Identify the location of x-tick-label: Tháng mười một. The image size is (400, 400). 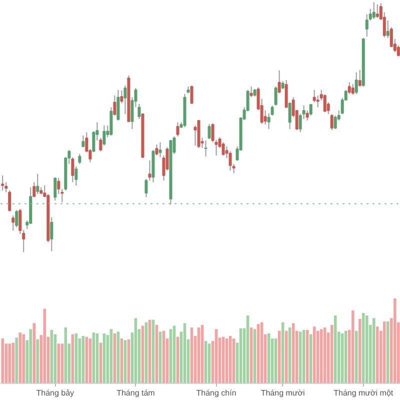
(364, 393).